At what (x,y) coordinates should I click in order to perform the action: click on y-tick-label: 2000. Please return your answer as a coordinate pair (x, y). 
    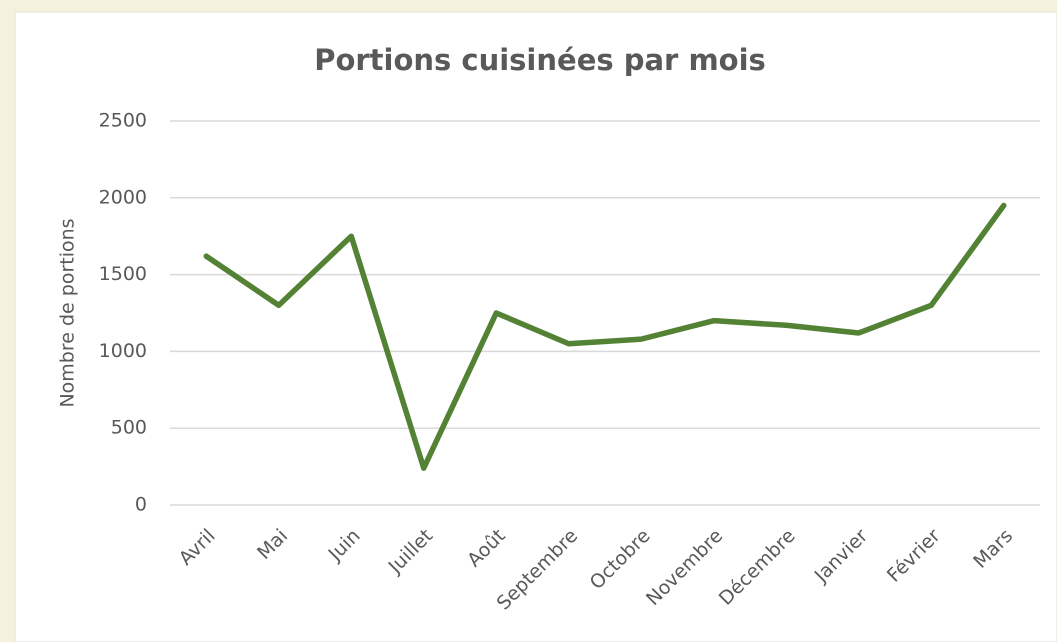
    Looking at the image, I should click on (123, 197).